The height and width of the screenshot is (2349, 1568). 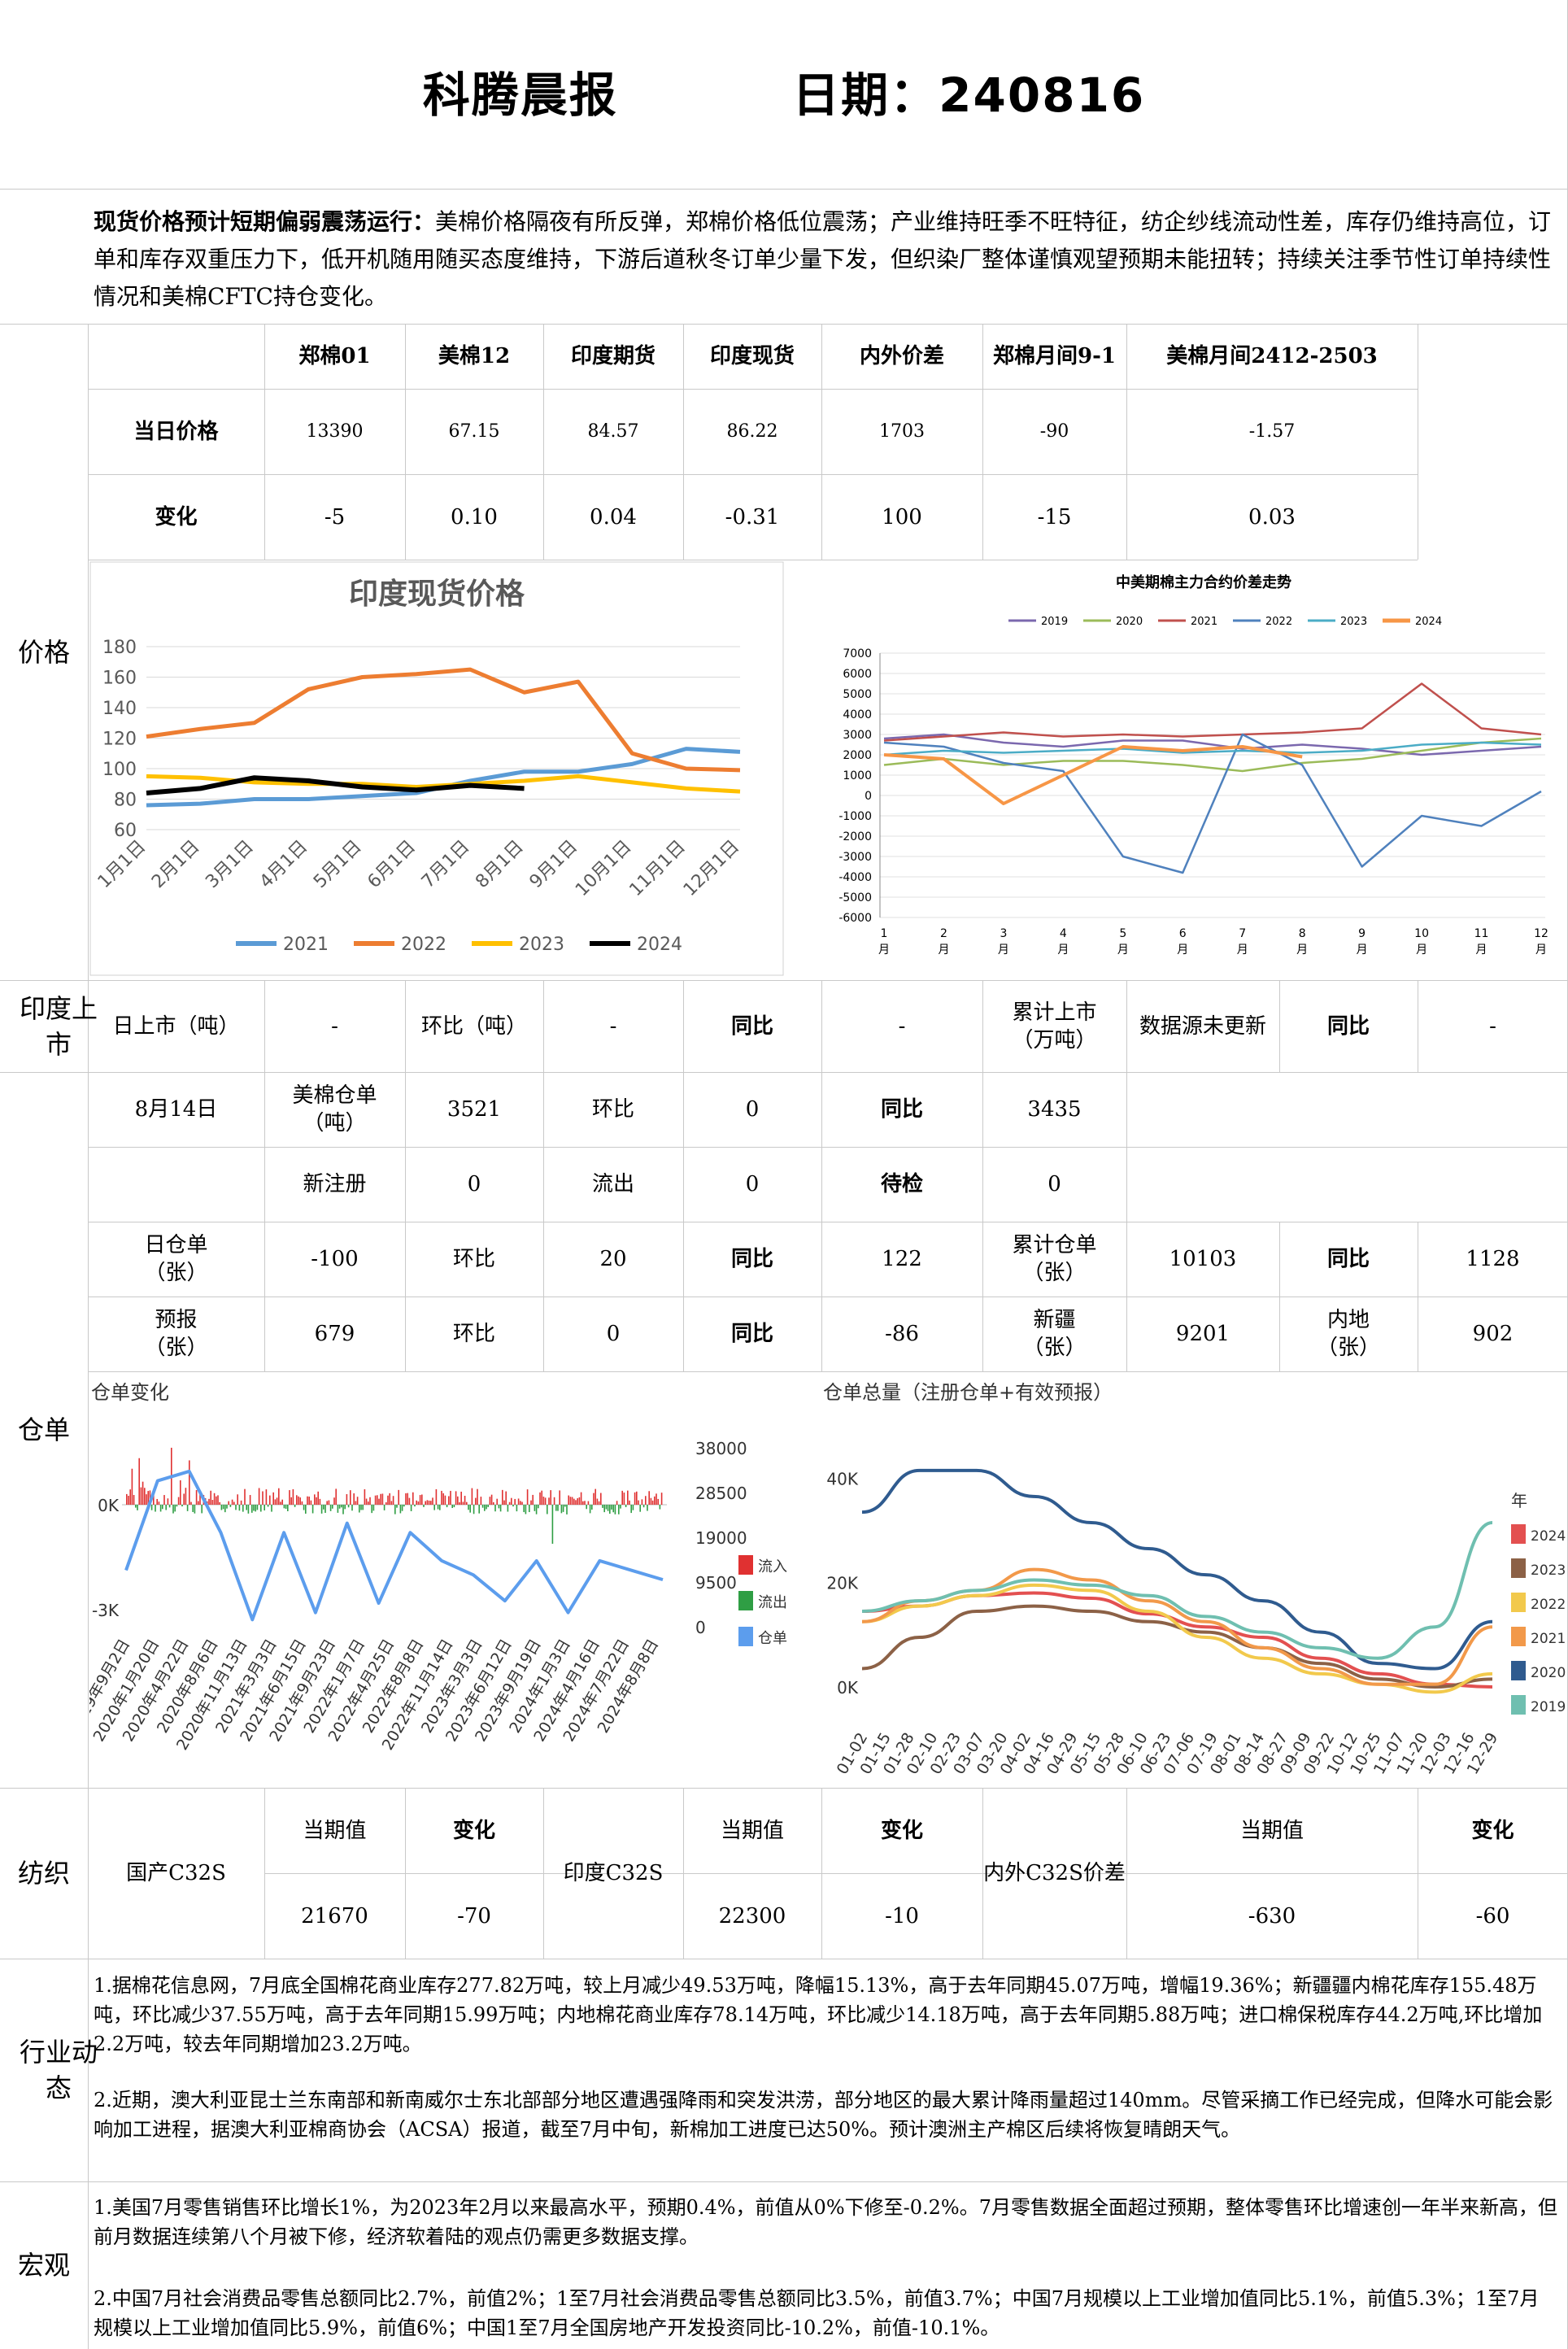 I want to click on daily-warrant-label: 日仓单（张）, so click(x=176, y=1259).